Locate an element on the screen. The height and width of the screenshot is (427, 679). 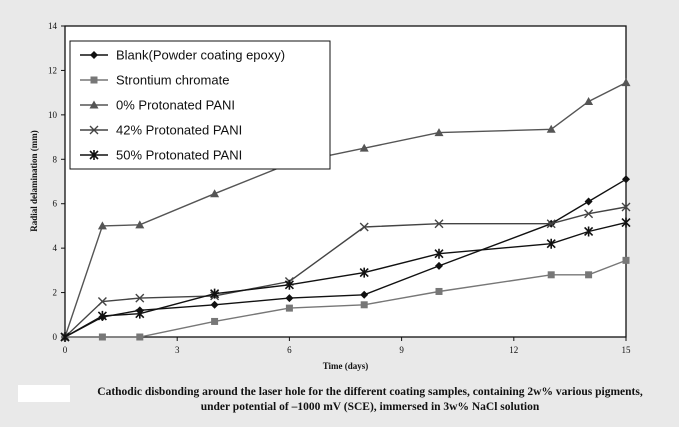
x-tick-label: 6 is located at coordinates (289, 350).